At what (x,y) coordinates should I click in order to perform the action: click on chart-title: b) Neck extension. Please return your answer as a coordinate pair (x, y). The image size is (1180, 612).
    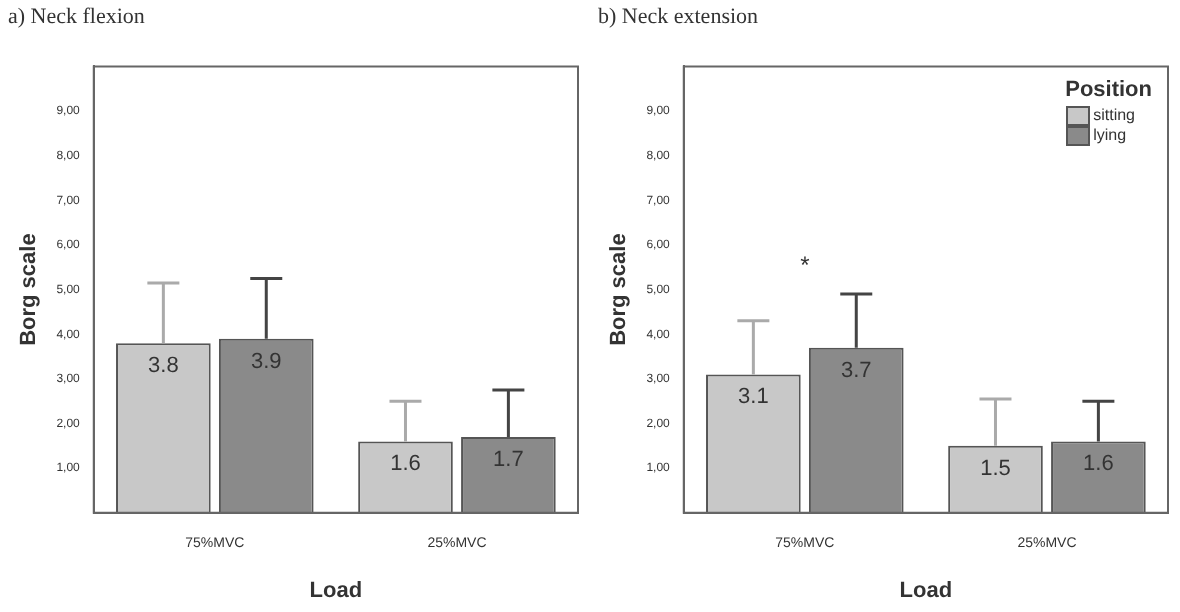
    Looking at the image, I should click on (679, 16).